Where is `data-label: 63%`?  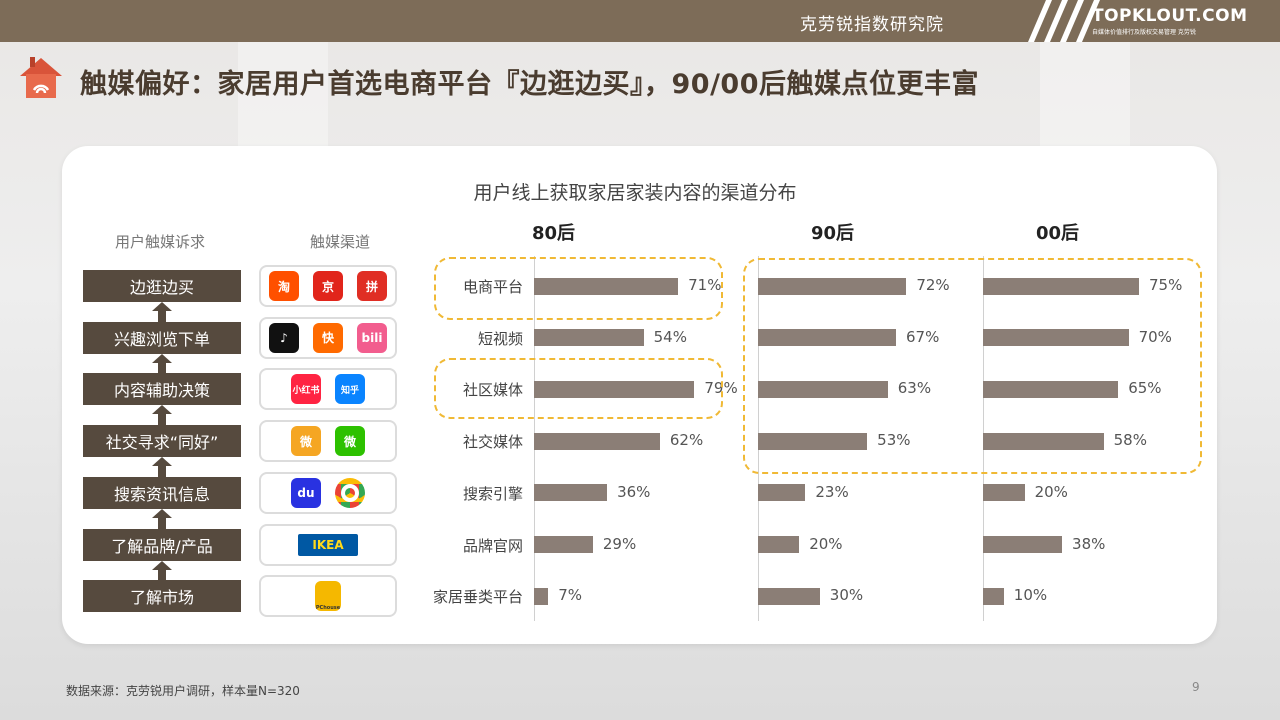 data-label: 63% is located at coordinates (914, 388).